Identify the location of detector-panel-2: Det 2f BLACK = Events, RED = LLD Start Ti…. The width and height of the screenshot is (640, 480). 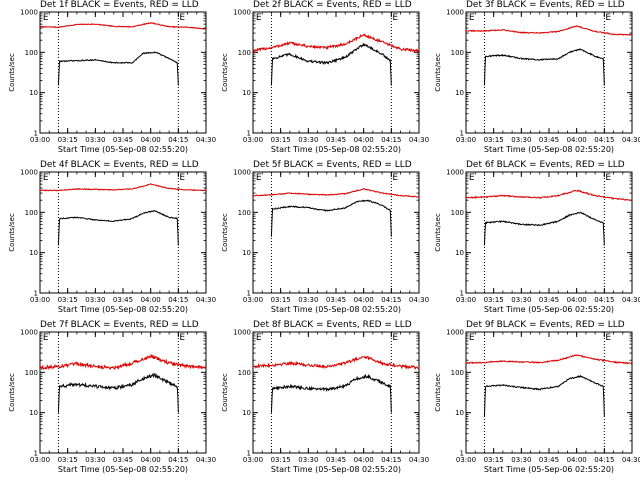
(321, 80).